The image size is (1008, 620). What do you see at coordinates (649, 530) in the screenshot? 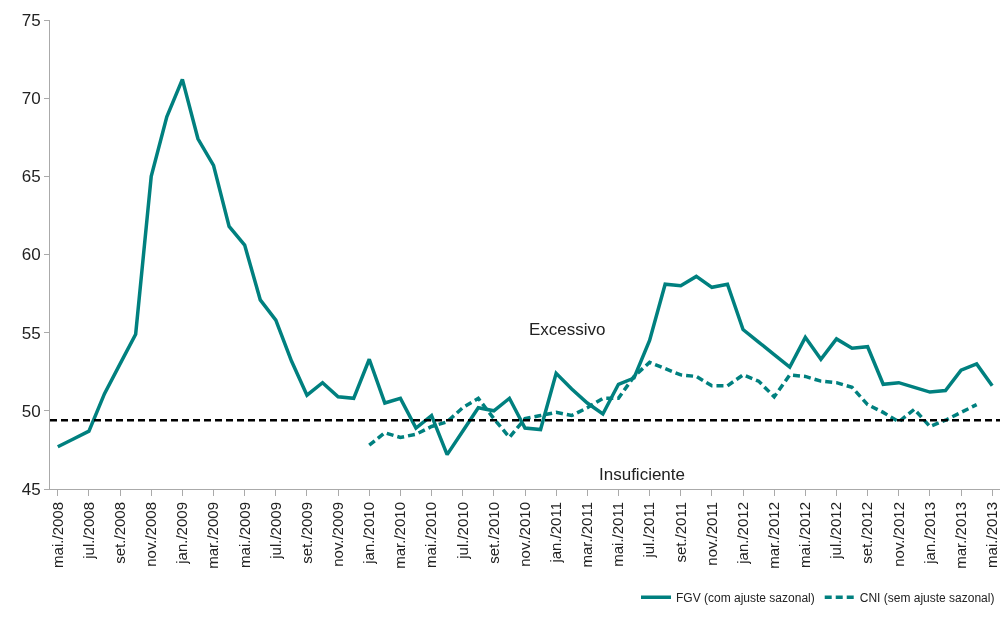
I see `x-tick-label: jul./2011` at bounding box center [649, 530].